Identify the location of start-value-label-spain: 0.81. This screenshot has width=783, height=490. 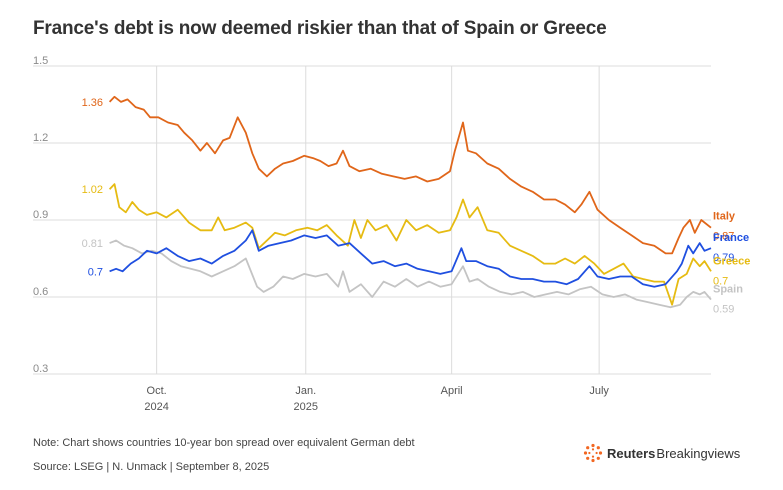
(92, 244).